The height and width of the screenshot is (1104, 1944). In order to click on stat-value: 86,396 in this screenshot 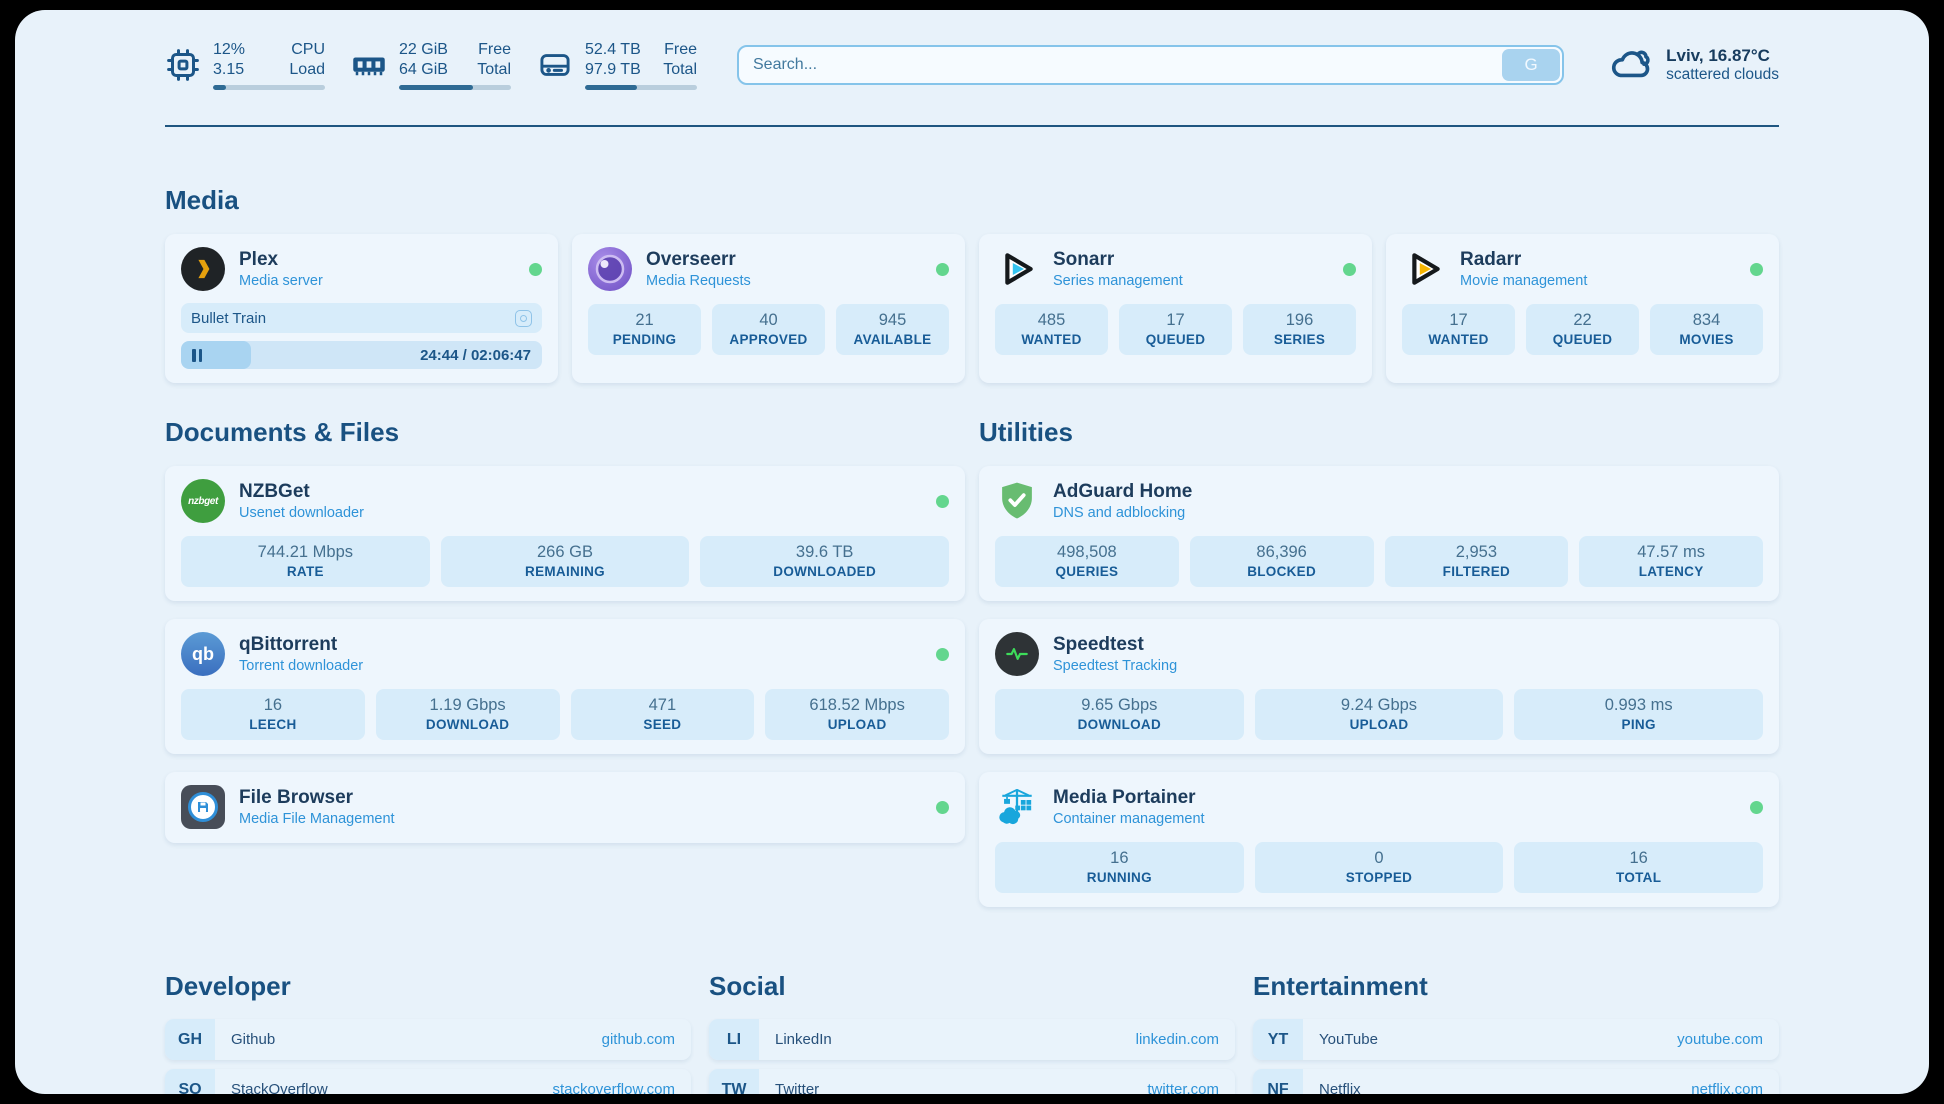, I will do `click(1281, 552)`.